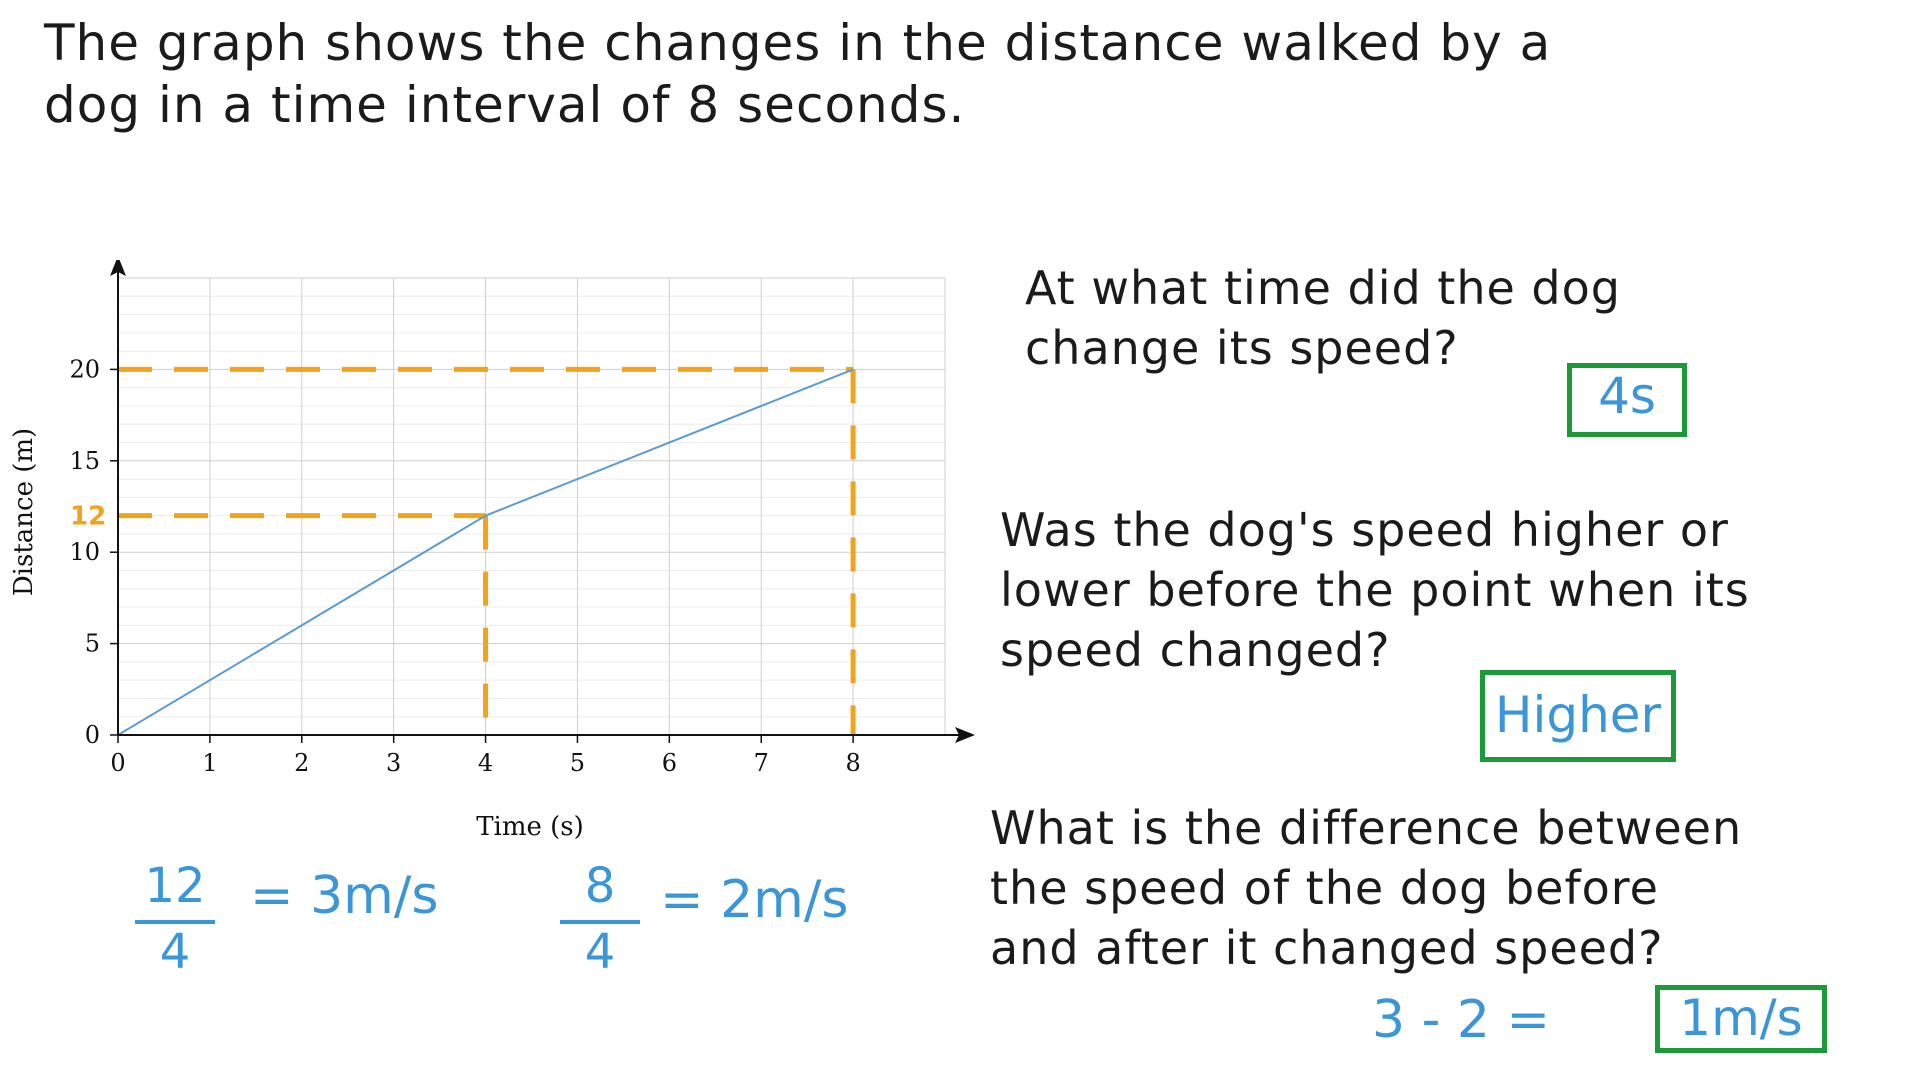 The image size is (1920, 1080). I want to click on answer-2-box: Higher, so click(1578, 716).